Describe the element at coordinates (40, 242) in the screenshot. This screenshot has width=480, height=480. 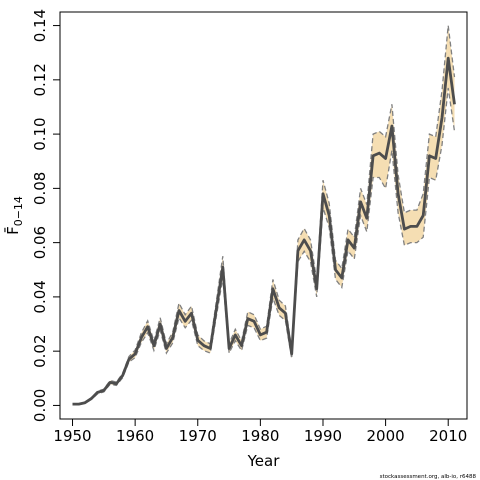
I see `y-tick-label-0.06: 0.06` at that location.